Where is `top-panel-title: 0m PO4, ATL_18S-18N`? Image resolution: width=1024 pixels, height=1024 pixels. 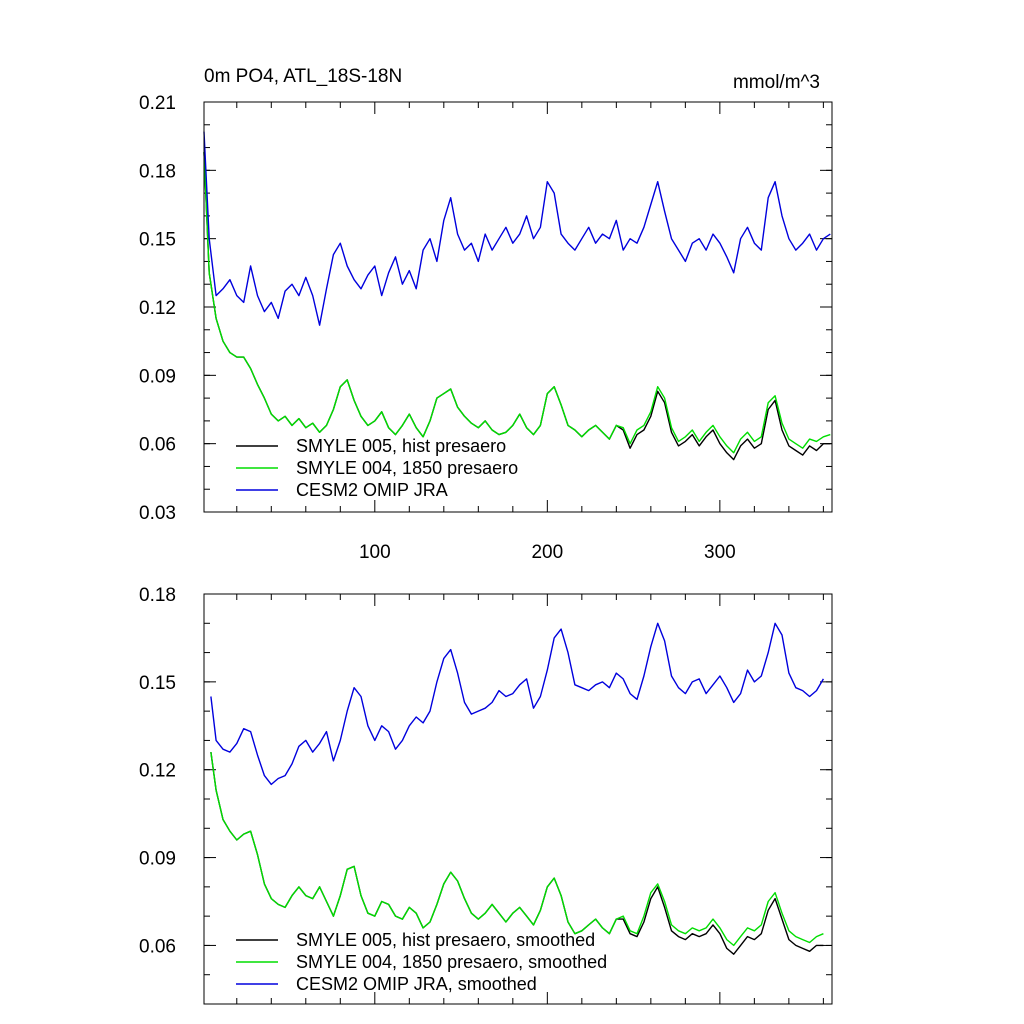
top-panel-title: 0m PO4, ATL_18S-18N is located at coordinates (303, 76).